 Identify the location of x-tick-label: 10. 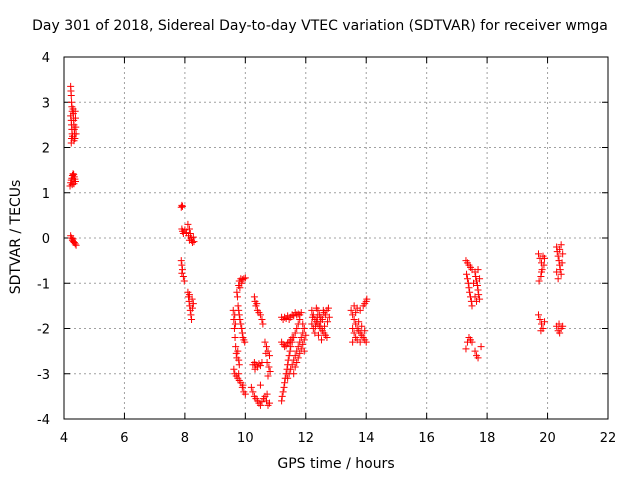
(245, 438).